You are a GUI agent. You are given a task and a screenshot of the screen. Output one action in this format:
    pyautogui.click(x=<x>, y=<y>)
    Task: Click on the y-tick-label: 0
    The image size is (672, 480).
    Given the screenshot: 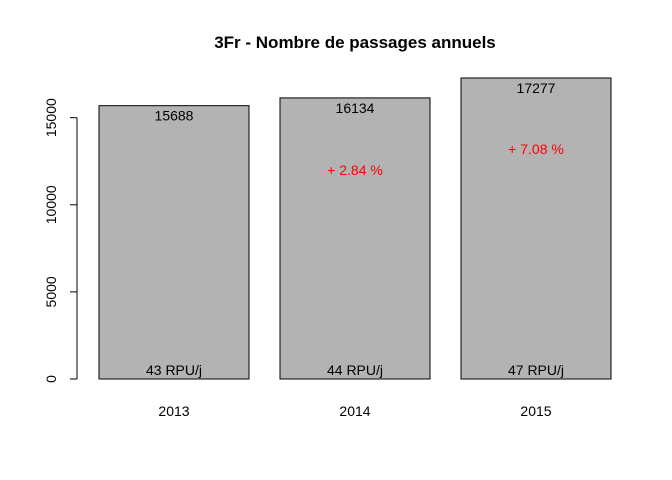 What is the action you would take?
    pyautogui.click(x=51, y=379)
    